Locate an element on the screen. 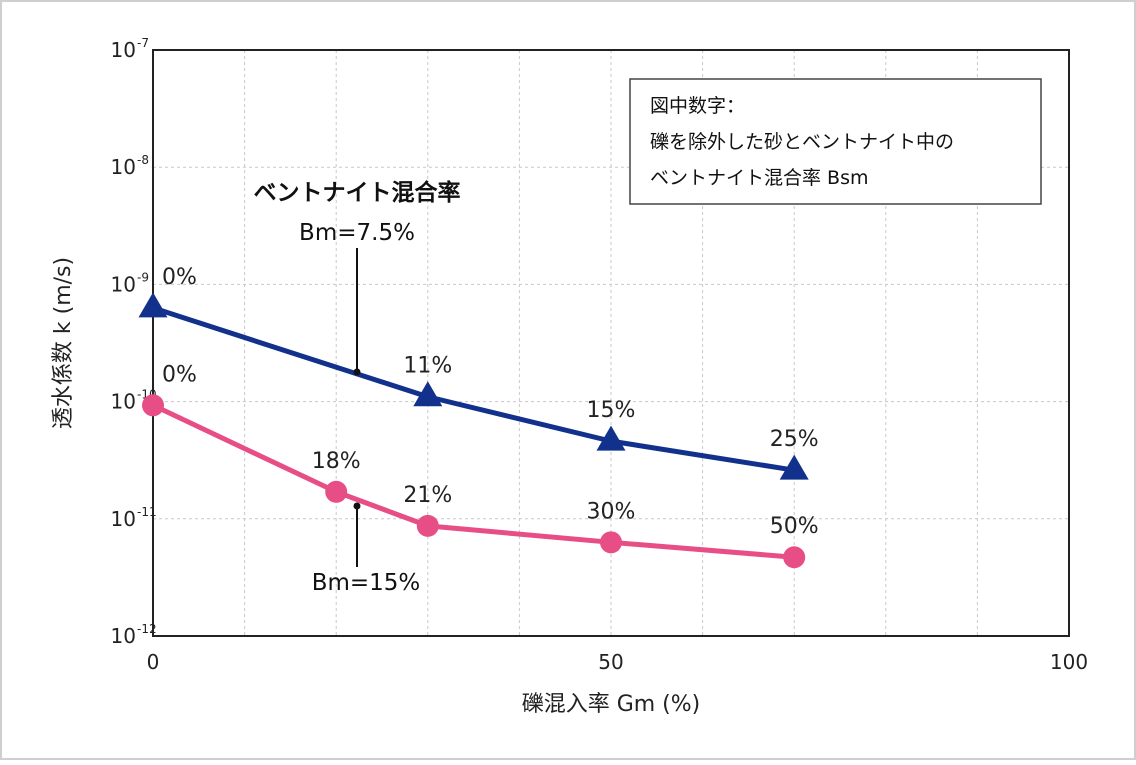 The width and height of the screenshot is (1136, 765). y-tick-exponent: -8 is located at coordinates (143, 160).